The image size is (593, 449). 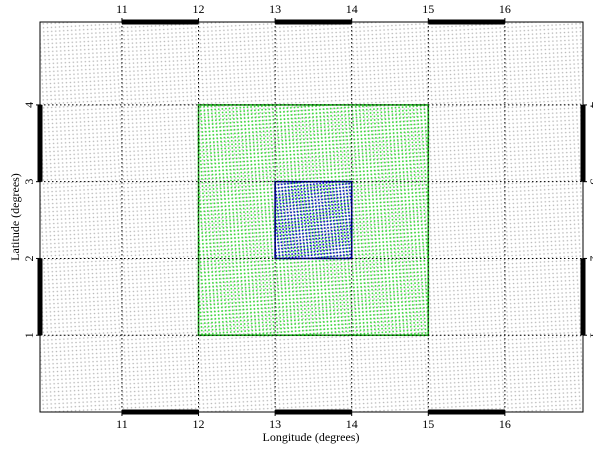 I want to click on region, so click(x=313, y=220).